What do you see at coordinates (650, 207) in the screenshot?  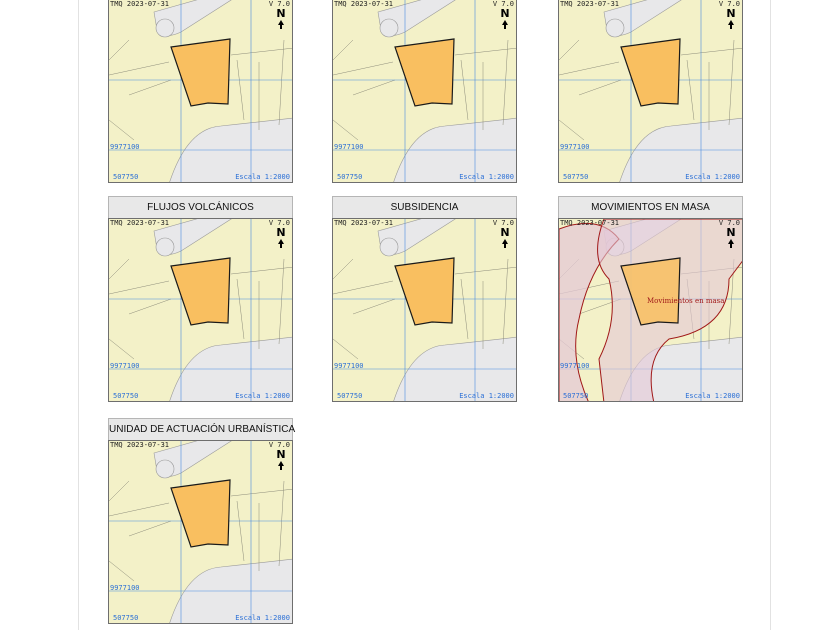 I see `panel-title: MOVIMIENTOS EN MASA` at bounding box center [650, 207].